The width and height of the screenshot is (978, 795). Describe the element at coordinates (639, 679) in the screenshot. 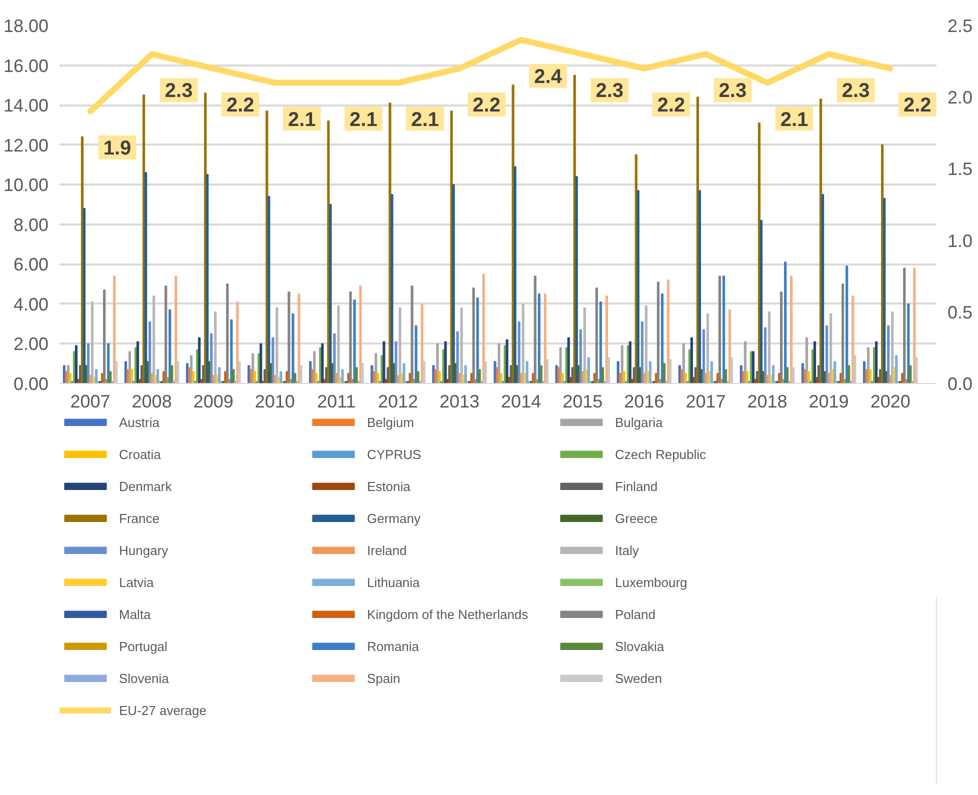

I see `legend-label: Sweden` at that location.